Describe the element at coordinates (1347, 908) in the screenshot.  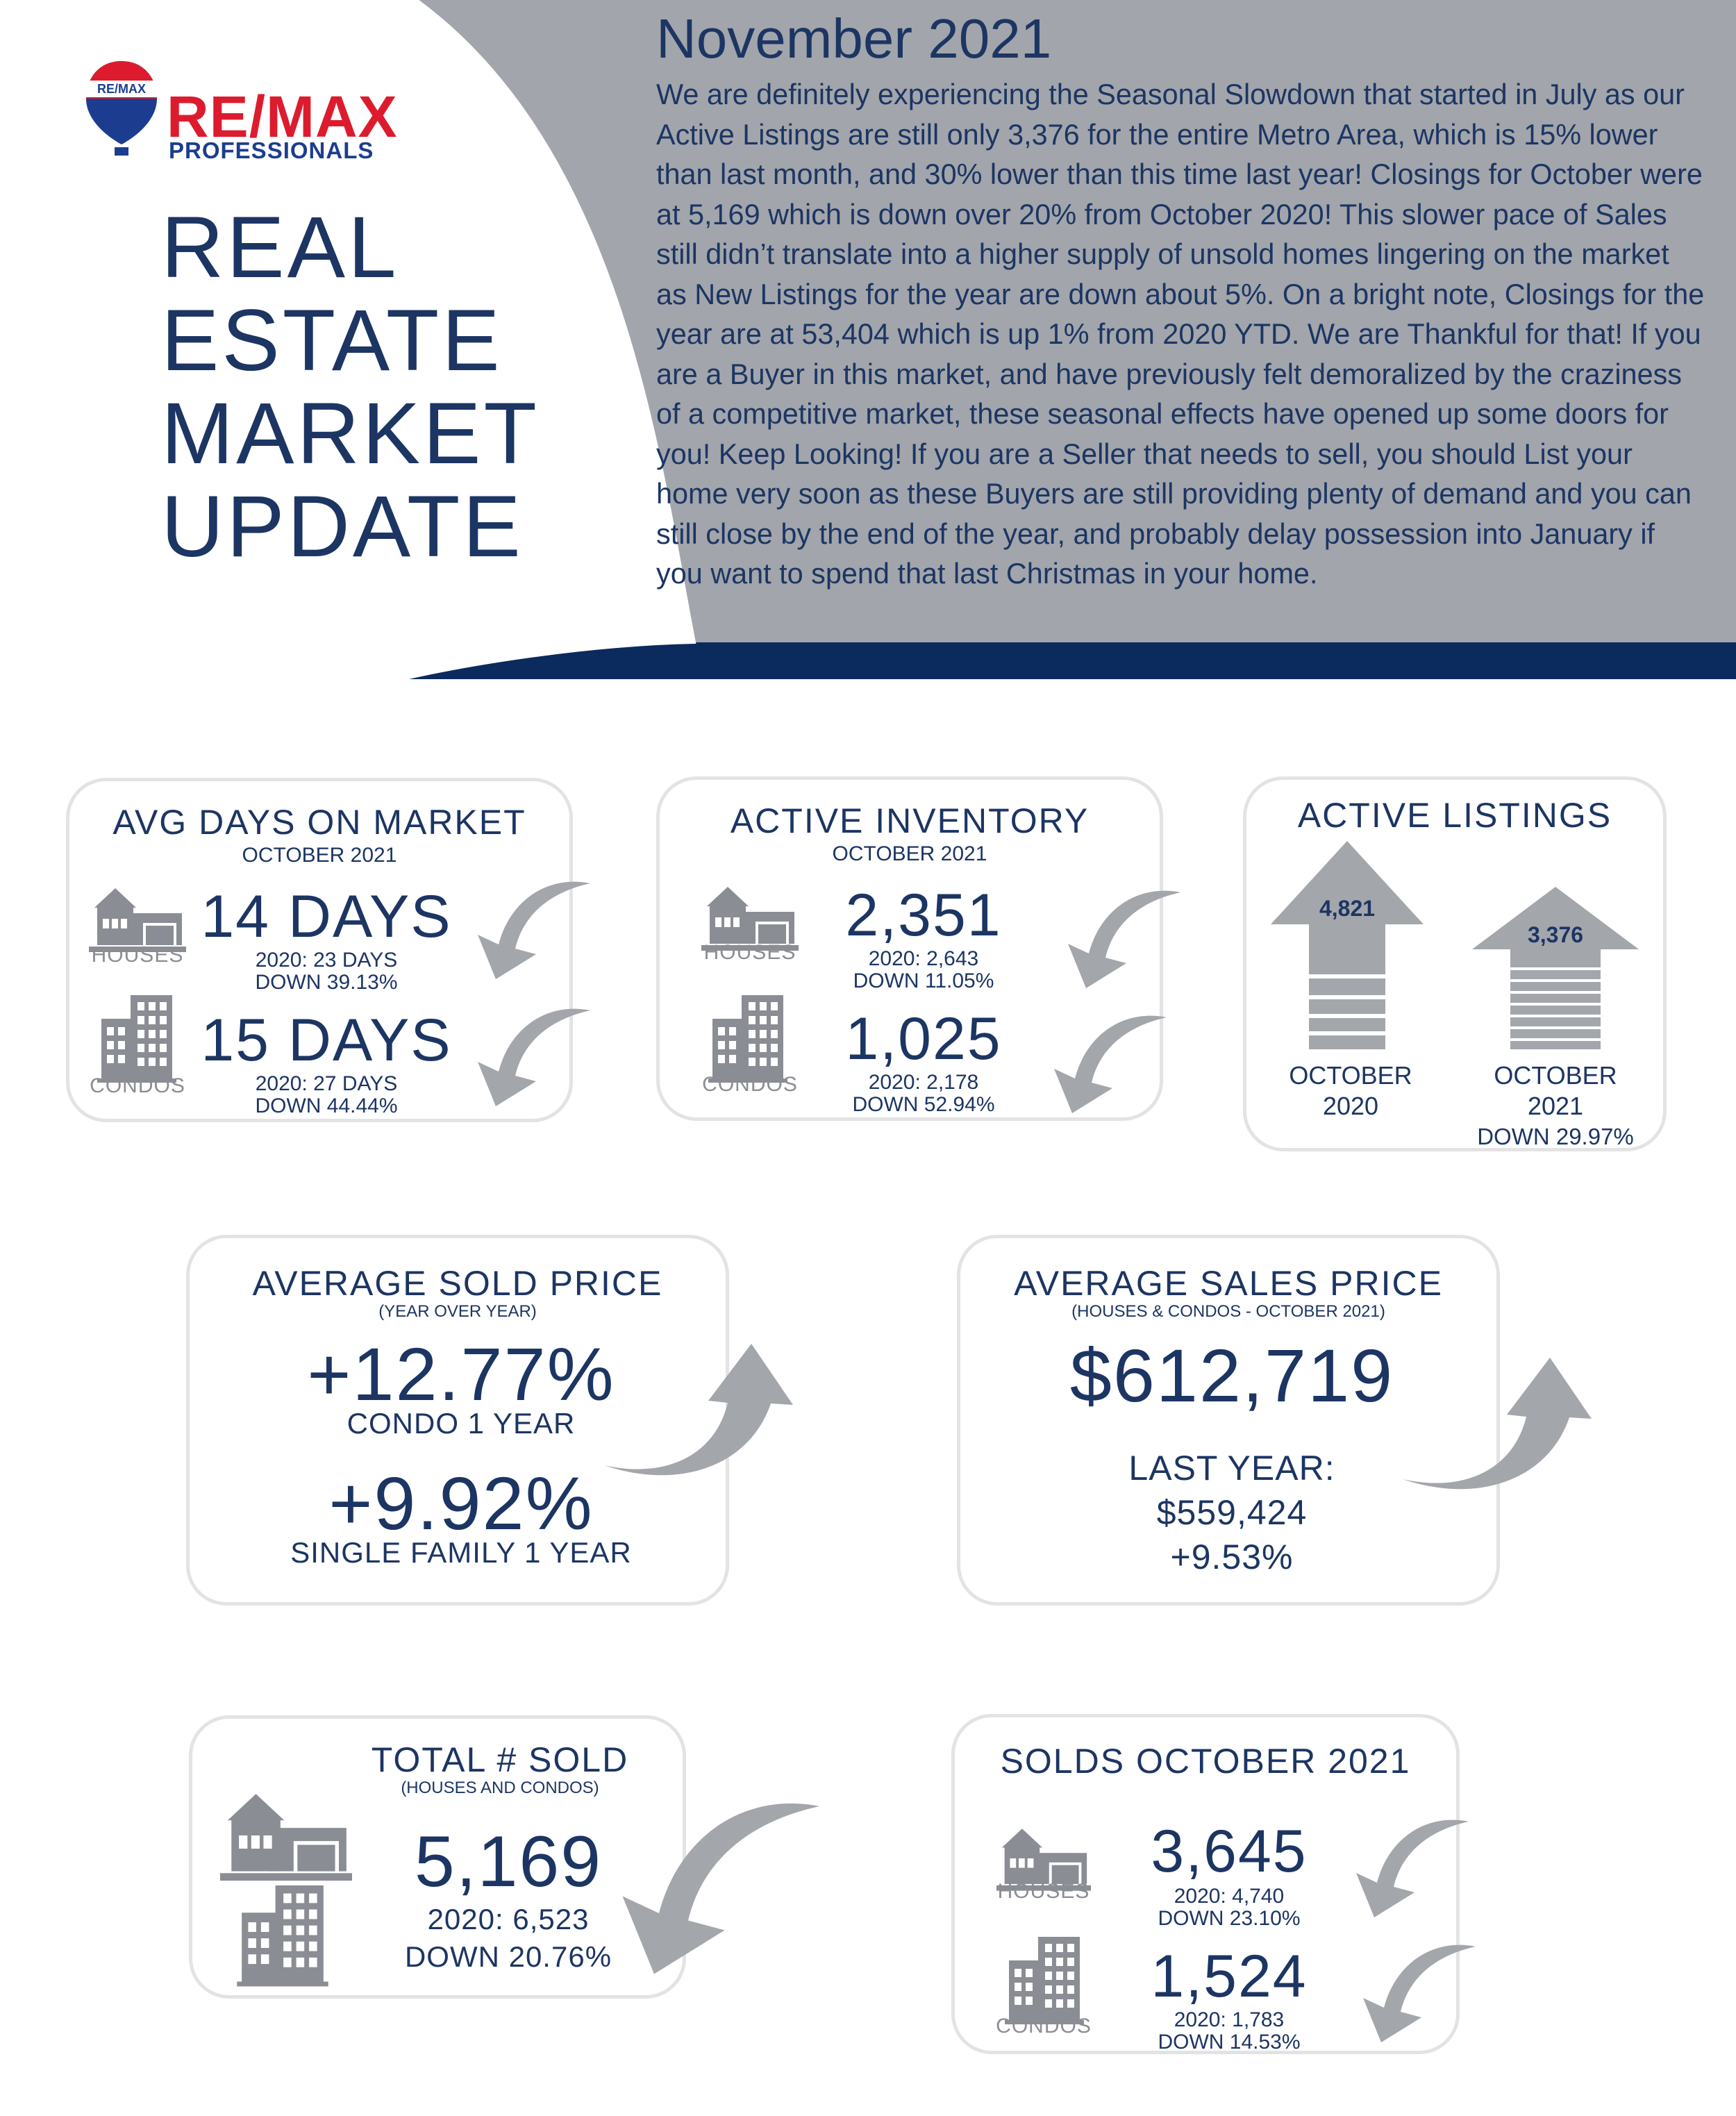
I see `listing-value-2020: 4,821` at that location.